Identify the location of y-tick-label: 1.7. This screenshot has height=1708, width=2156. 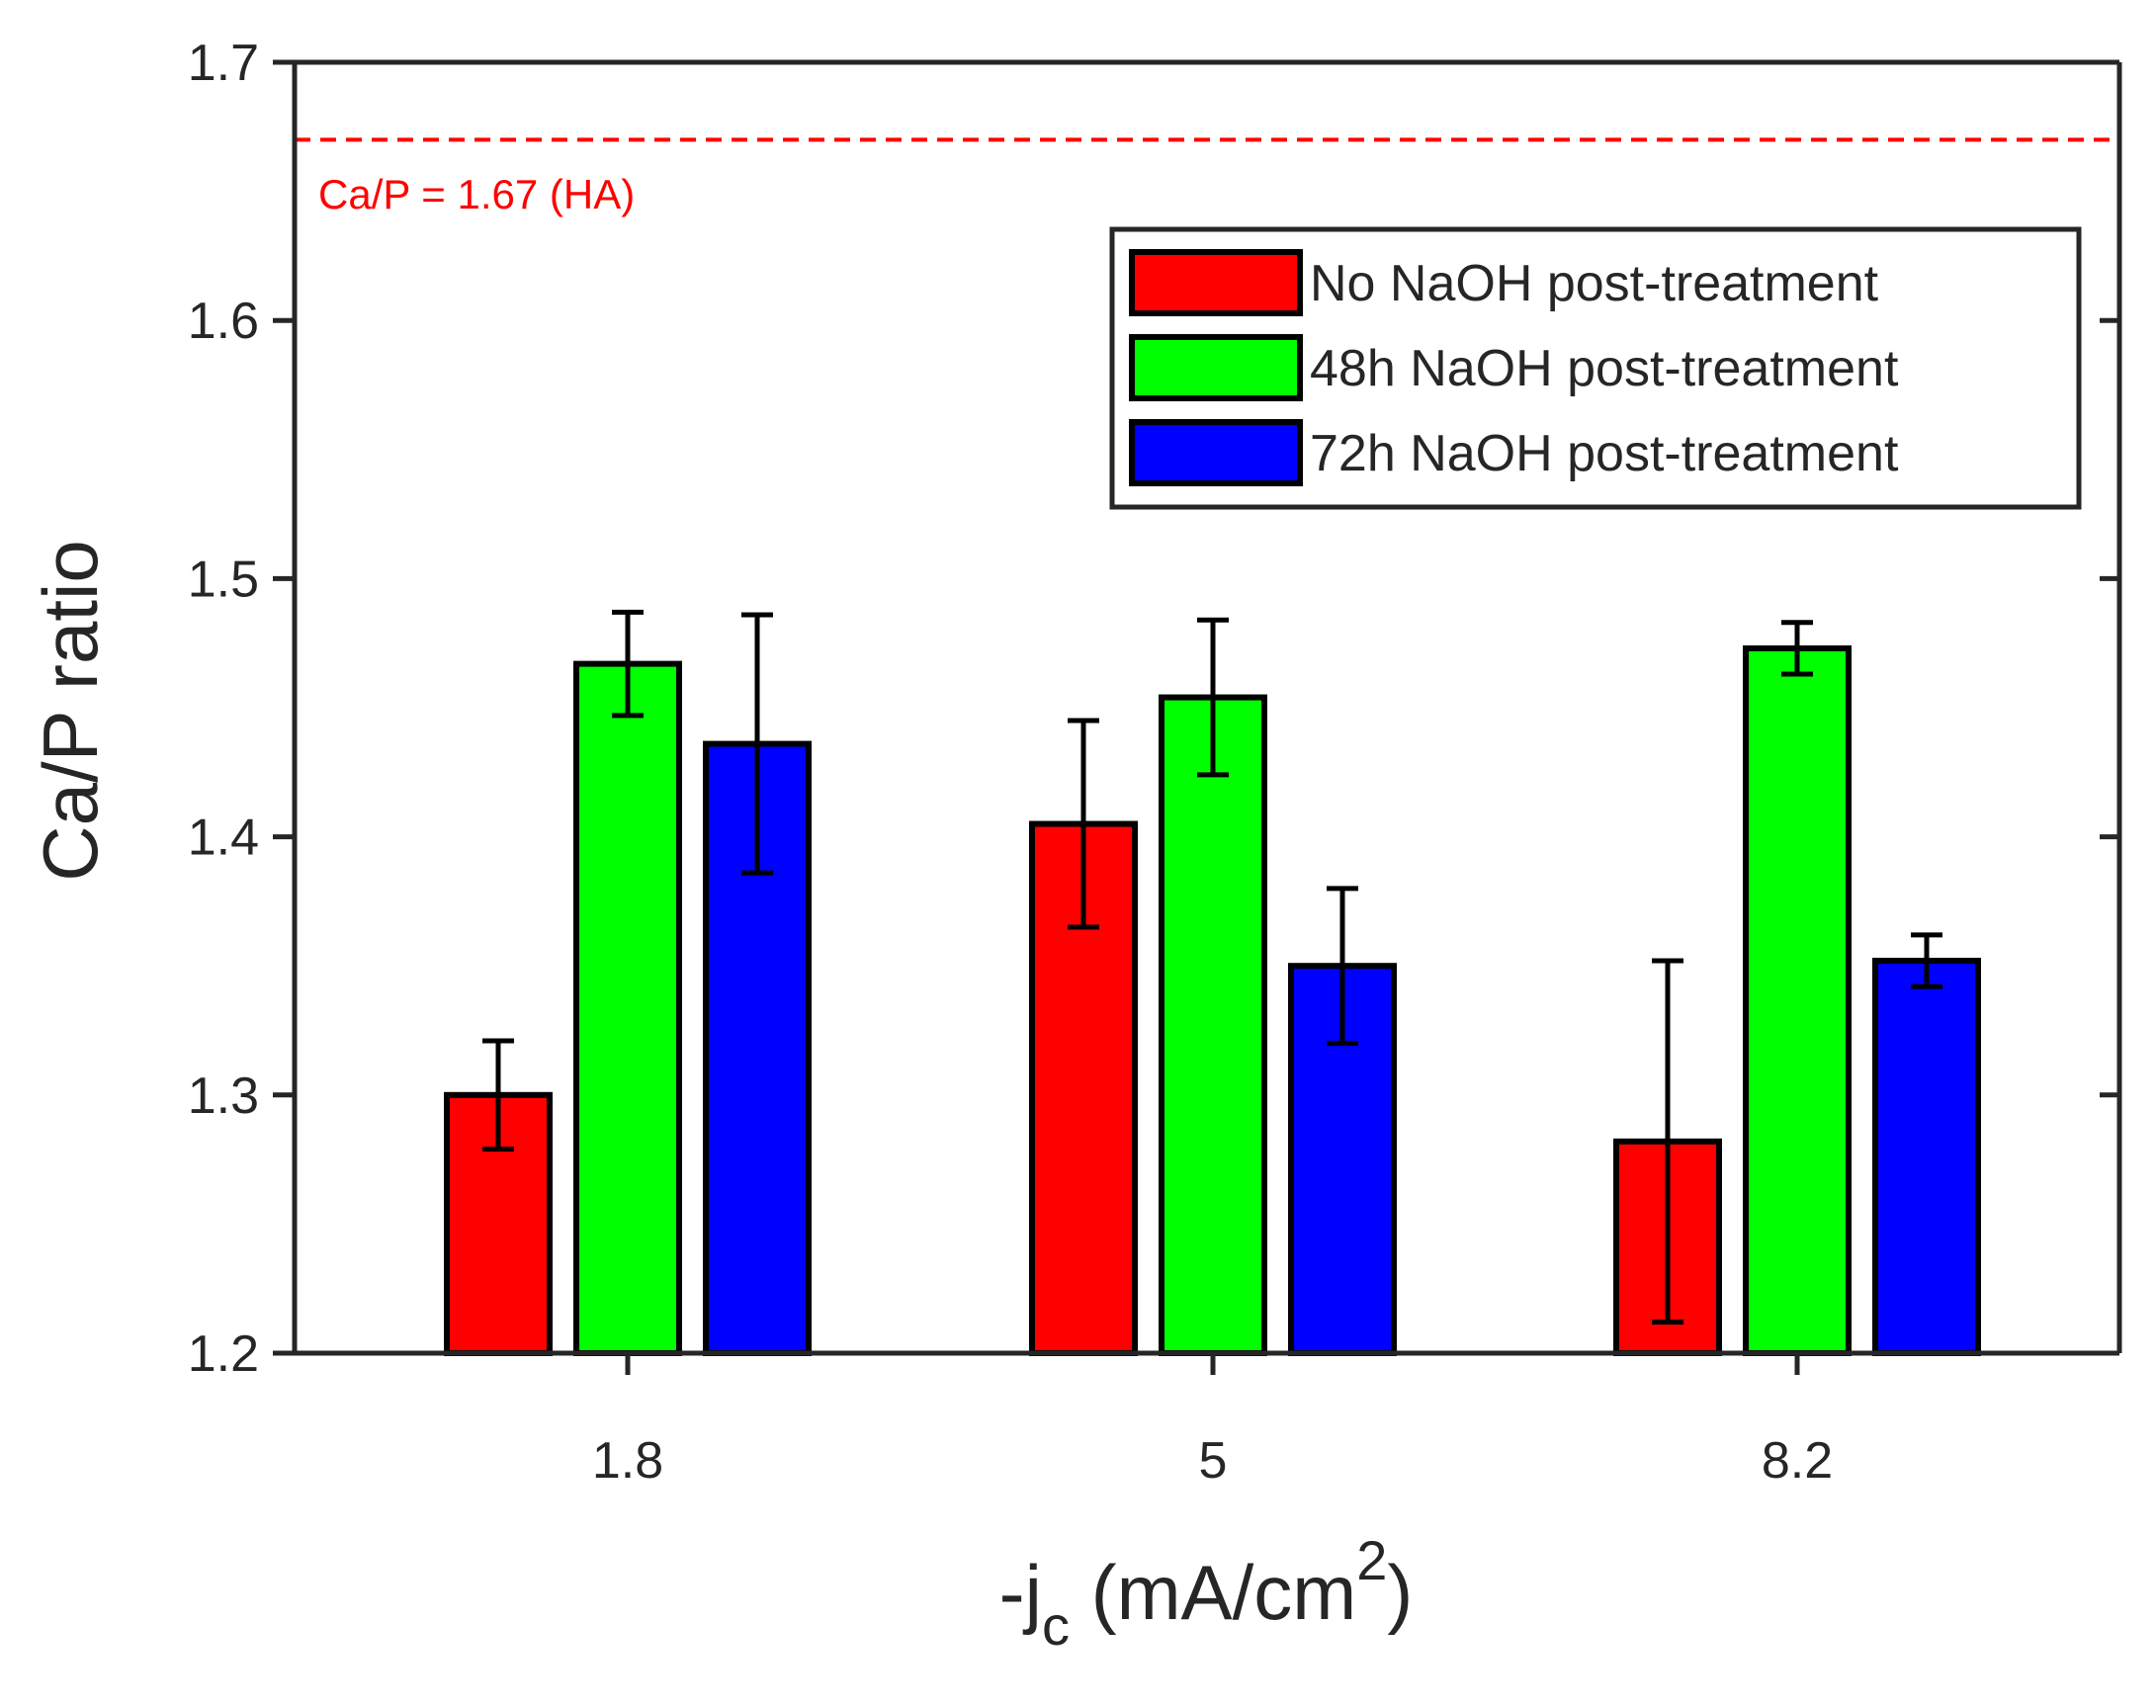
(223, 63).